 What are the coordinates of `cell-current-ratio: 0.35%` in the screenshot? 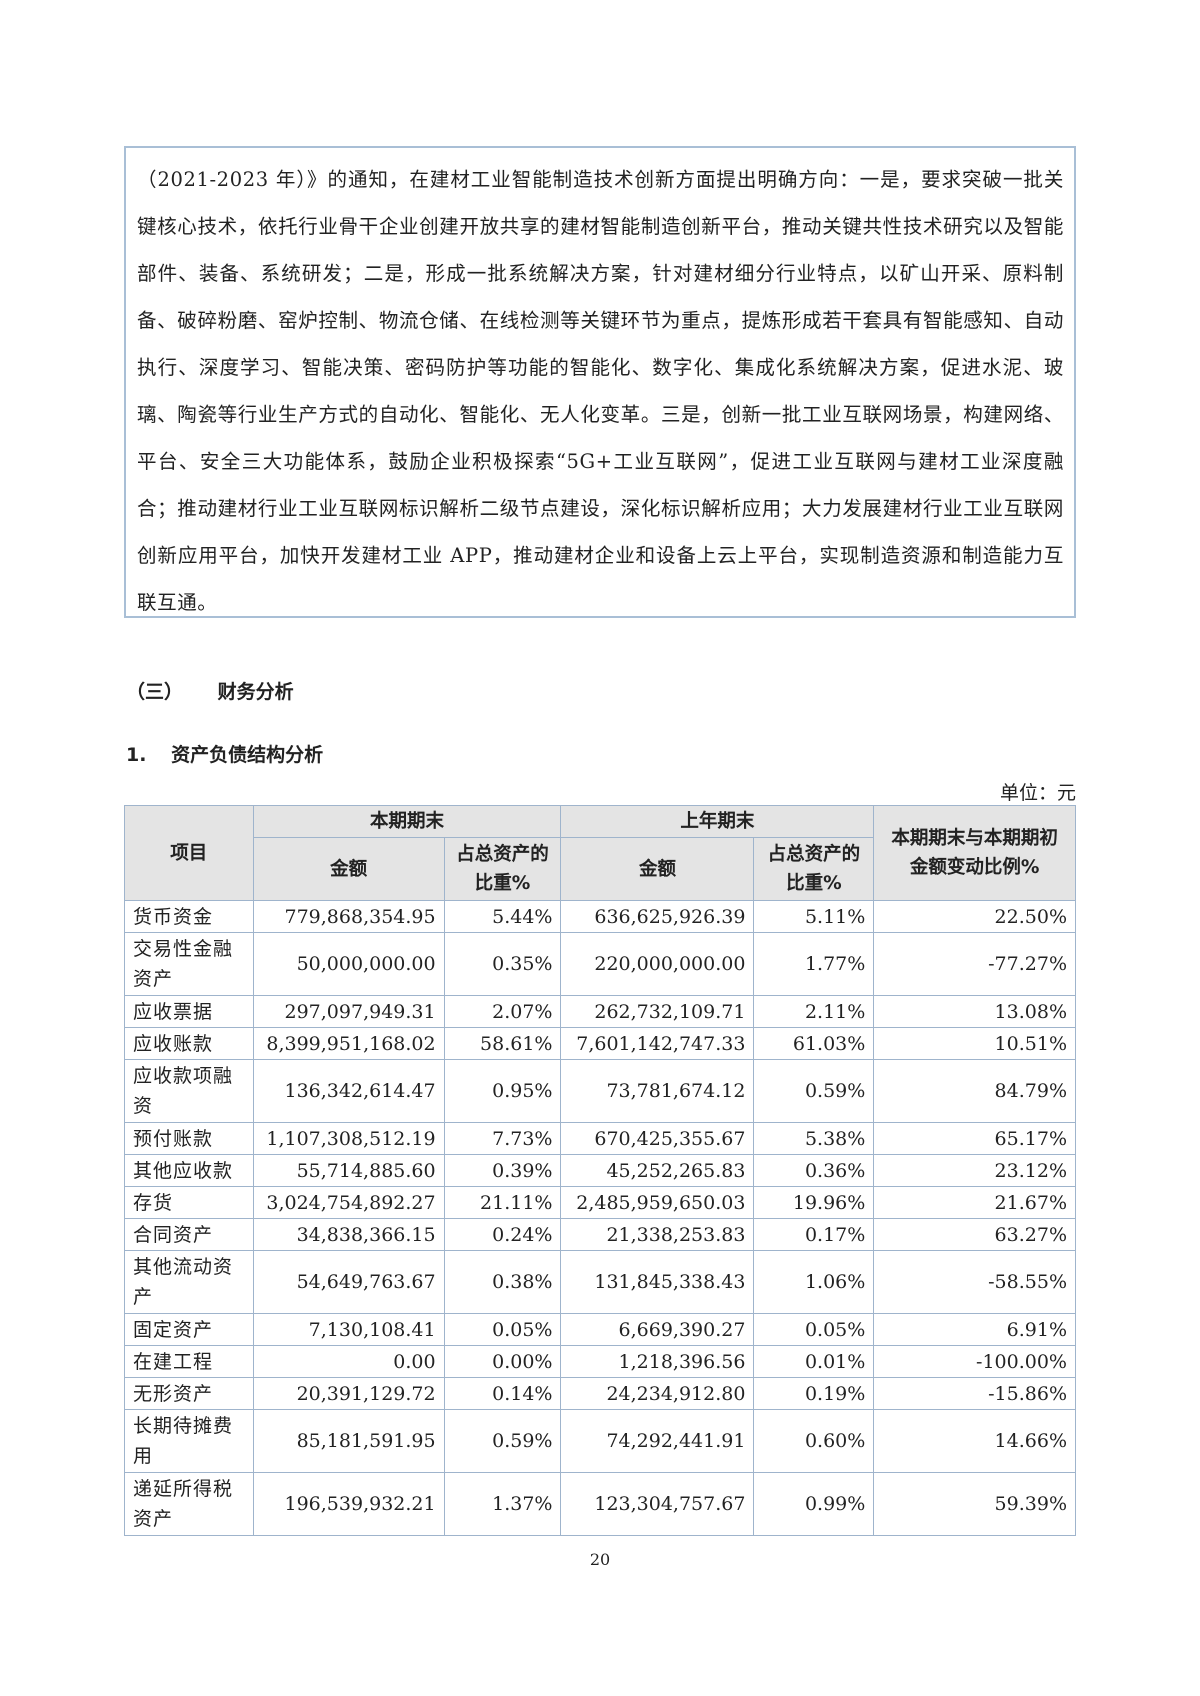 It's located at (502, 964).